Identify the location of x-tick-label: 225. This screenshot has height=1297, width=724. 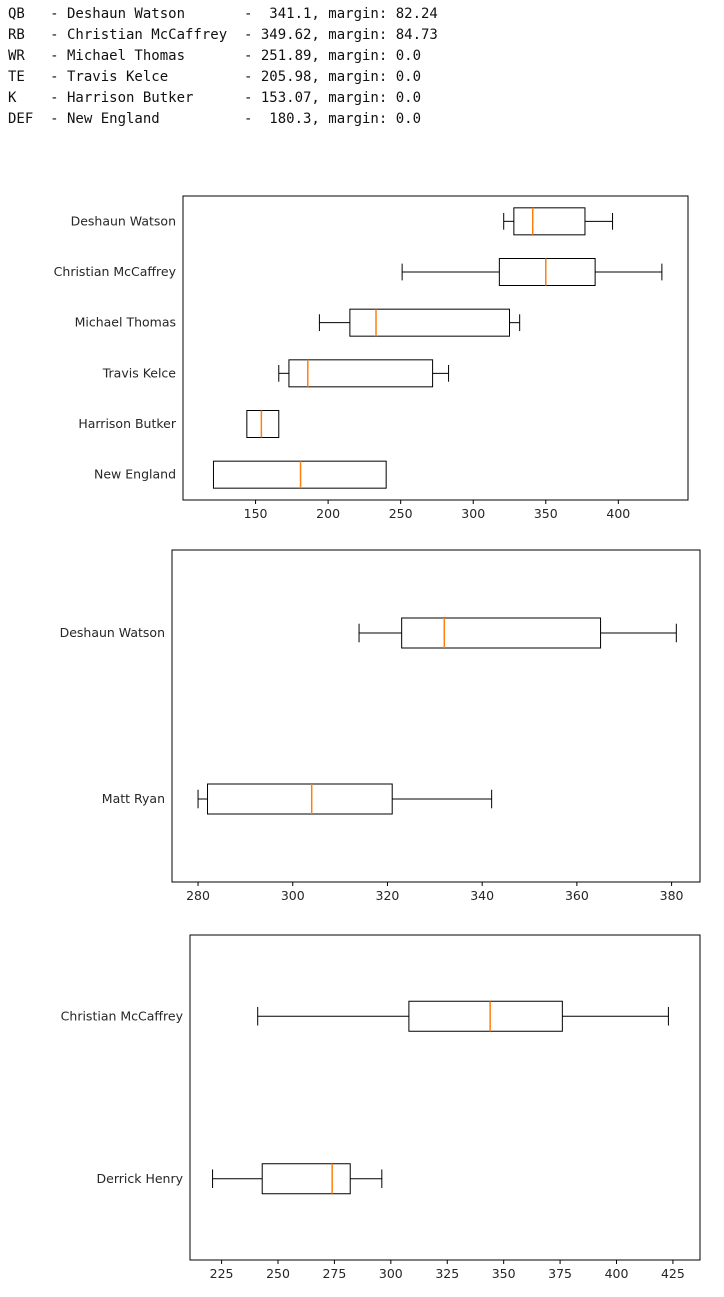
(222, 1273).